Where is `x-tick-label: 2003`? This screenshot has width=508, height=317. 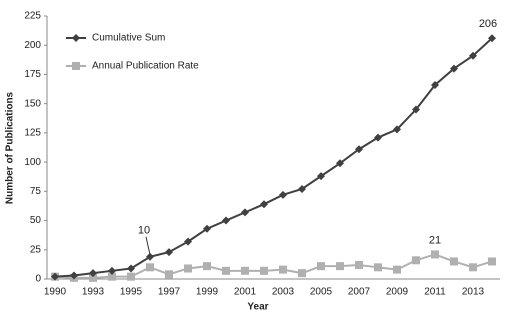
x-tick-label: 2003 is located at coordinates (283, 292).